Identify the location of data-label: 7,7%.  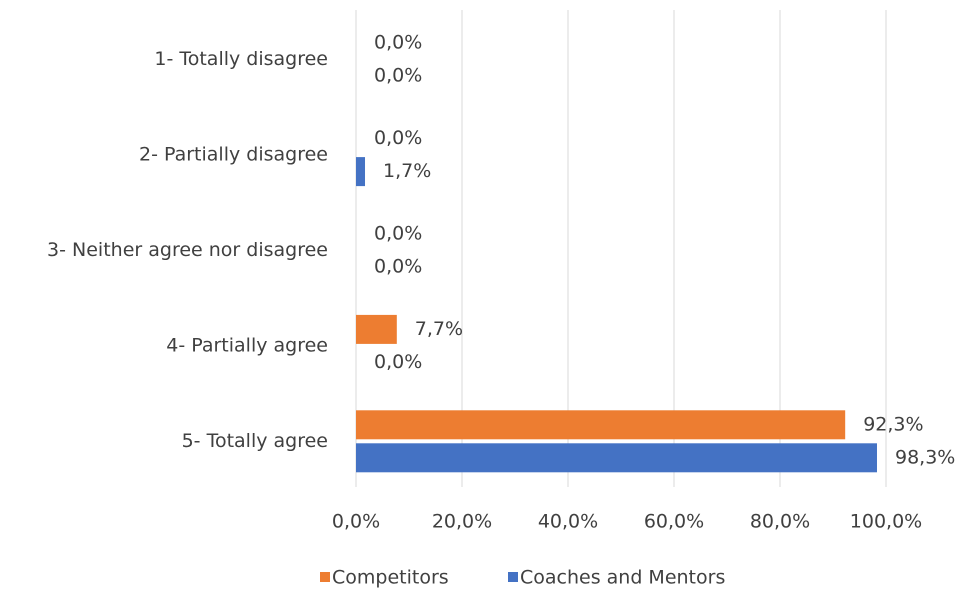
(439, 329).